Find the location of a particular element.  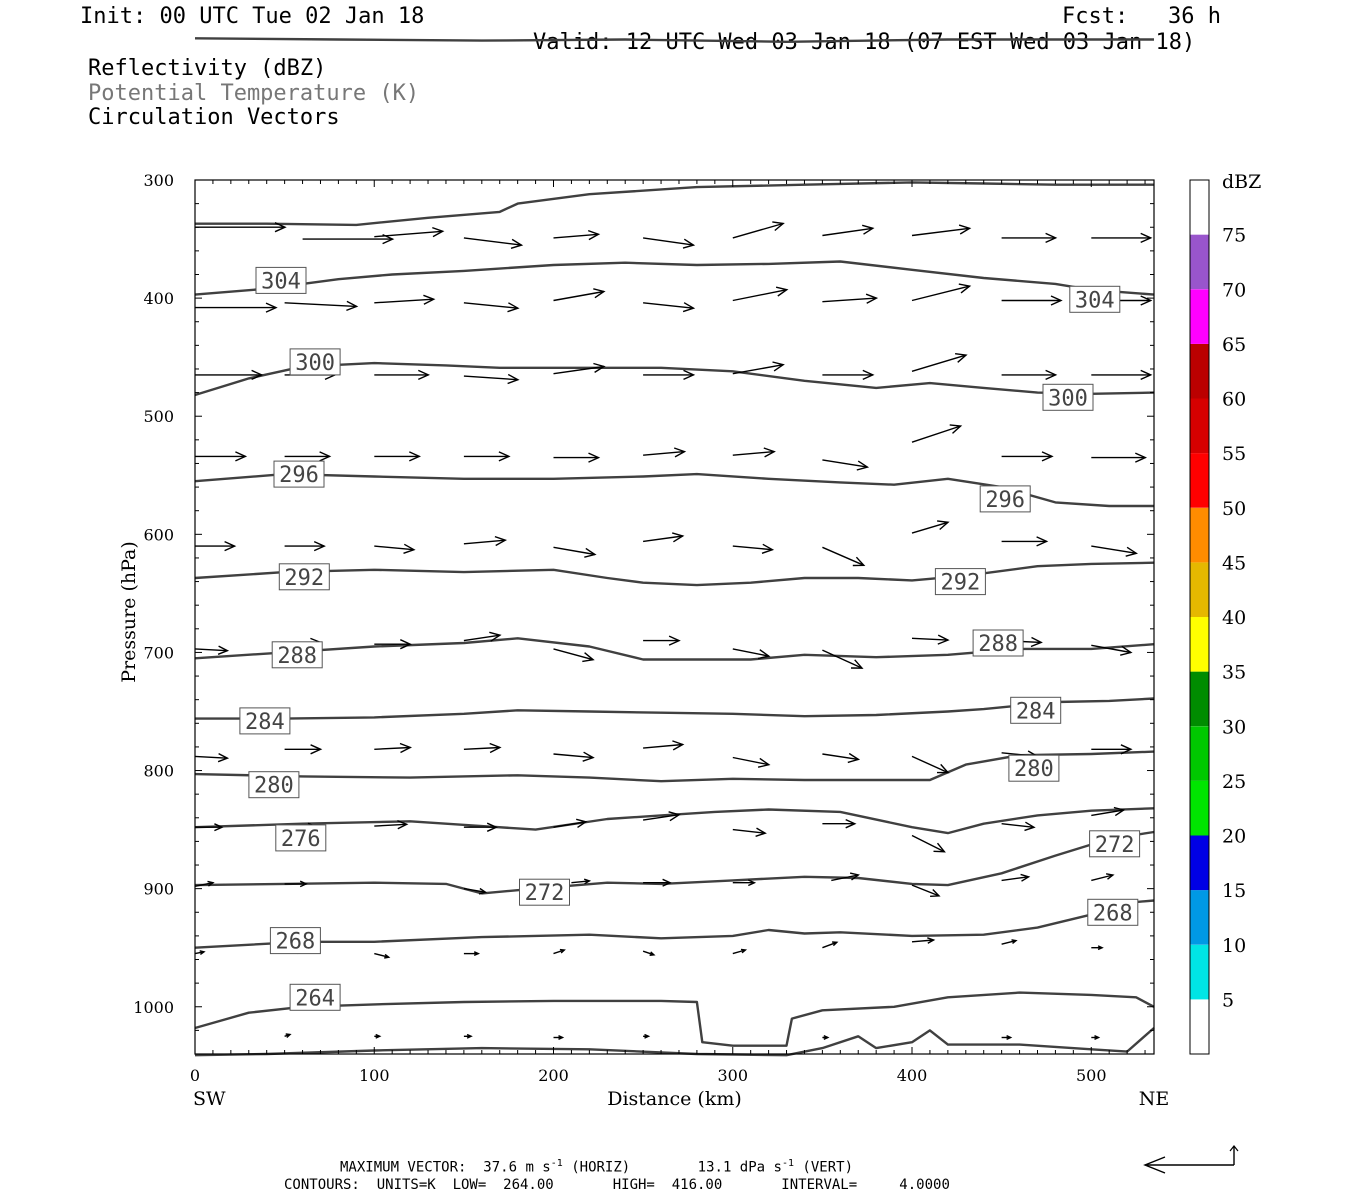

isentrope-label: 280 is located at coordinates (1034, 768).